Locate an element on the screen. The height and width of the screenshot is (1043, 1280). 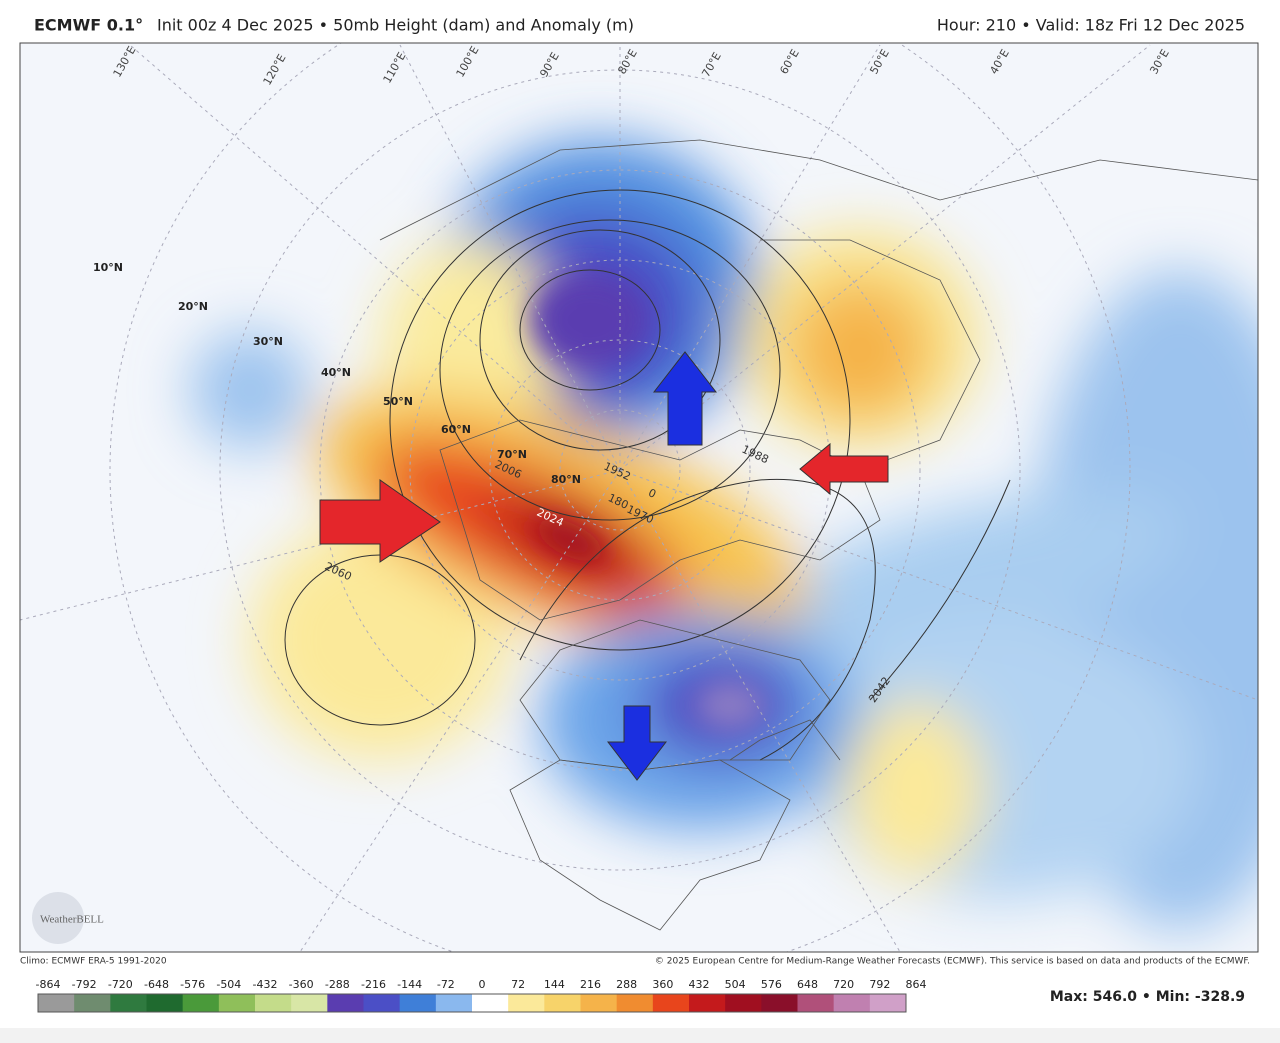
colorbar-label: -144 is located at coordinates (409, 984).